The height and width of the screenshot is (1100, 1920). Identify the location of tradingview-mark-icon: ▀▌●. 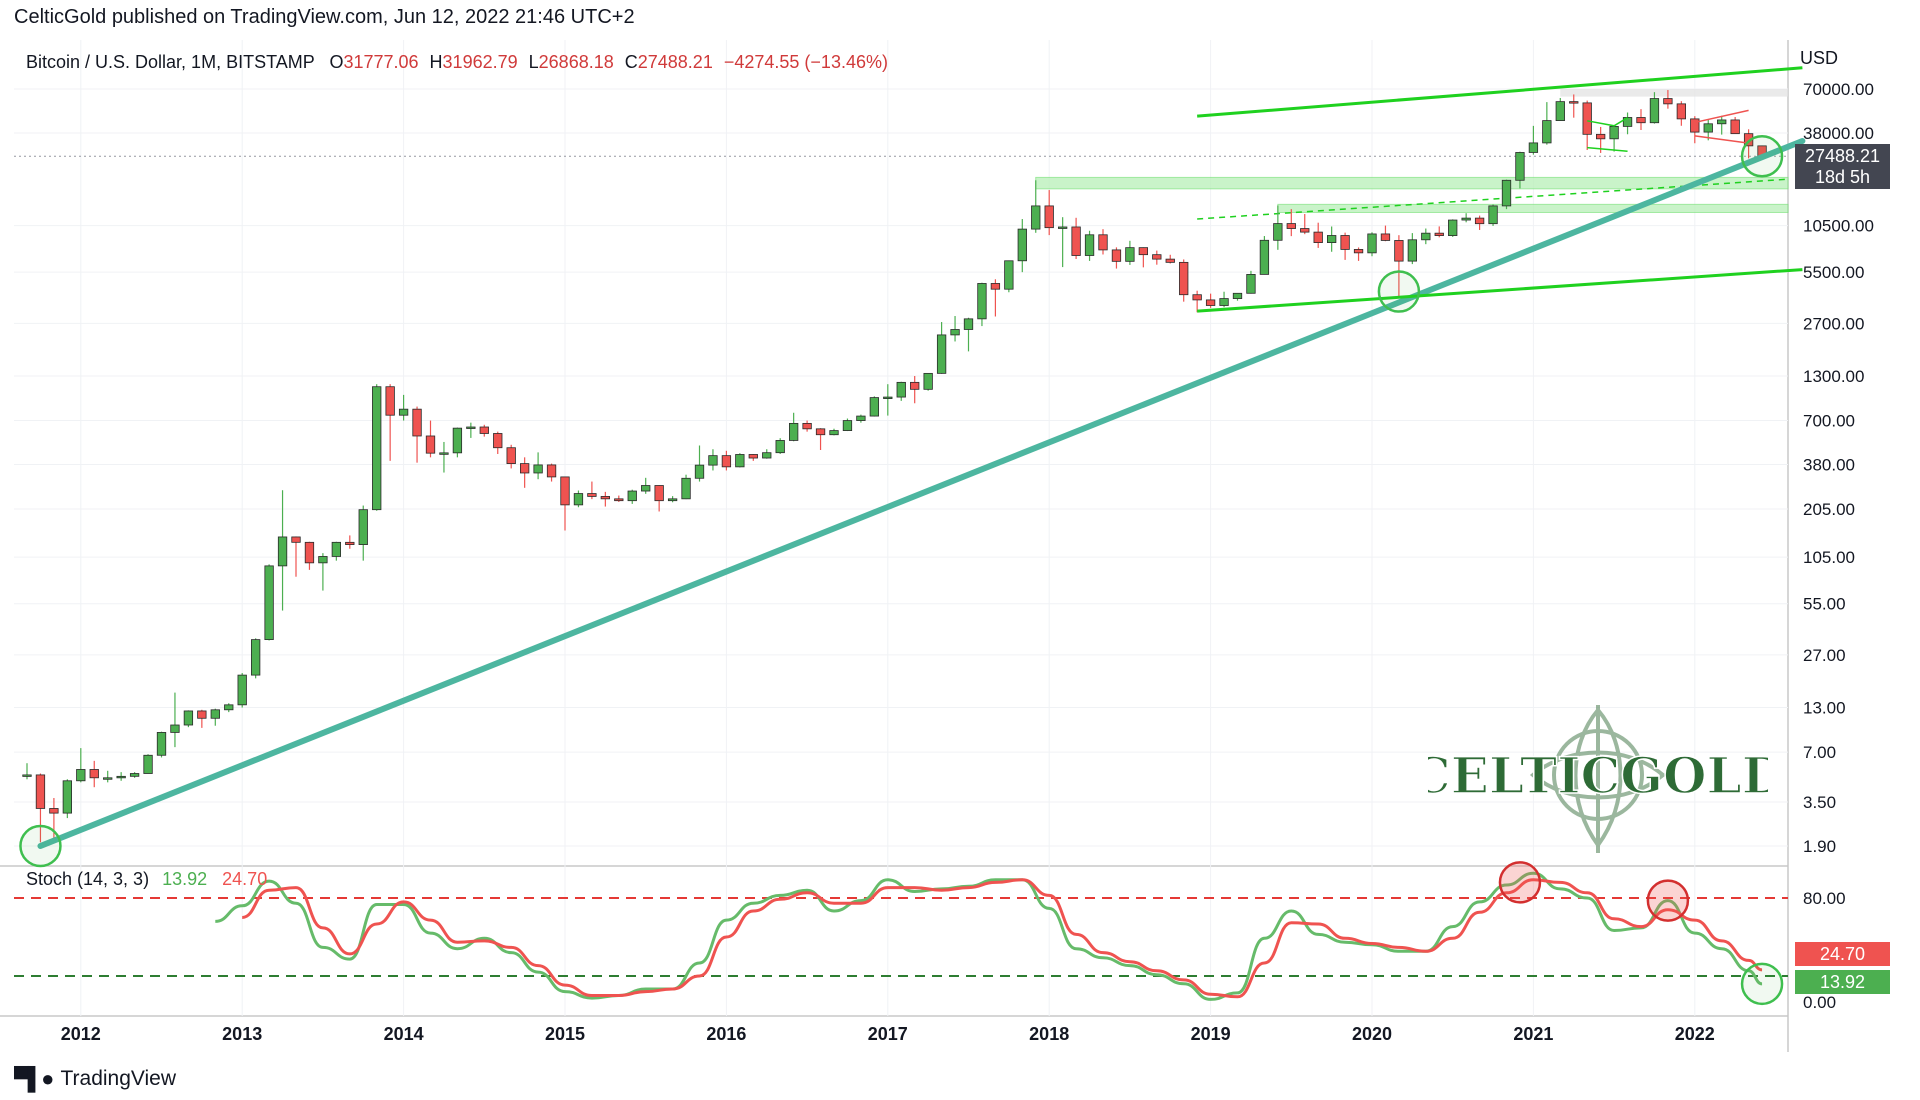
(34, 1078).